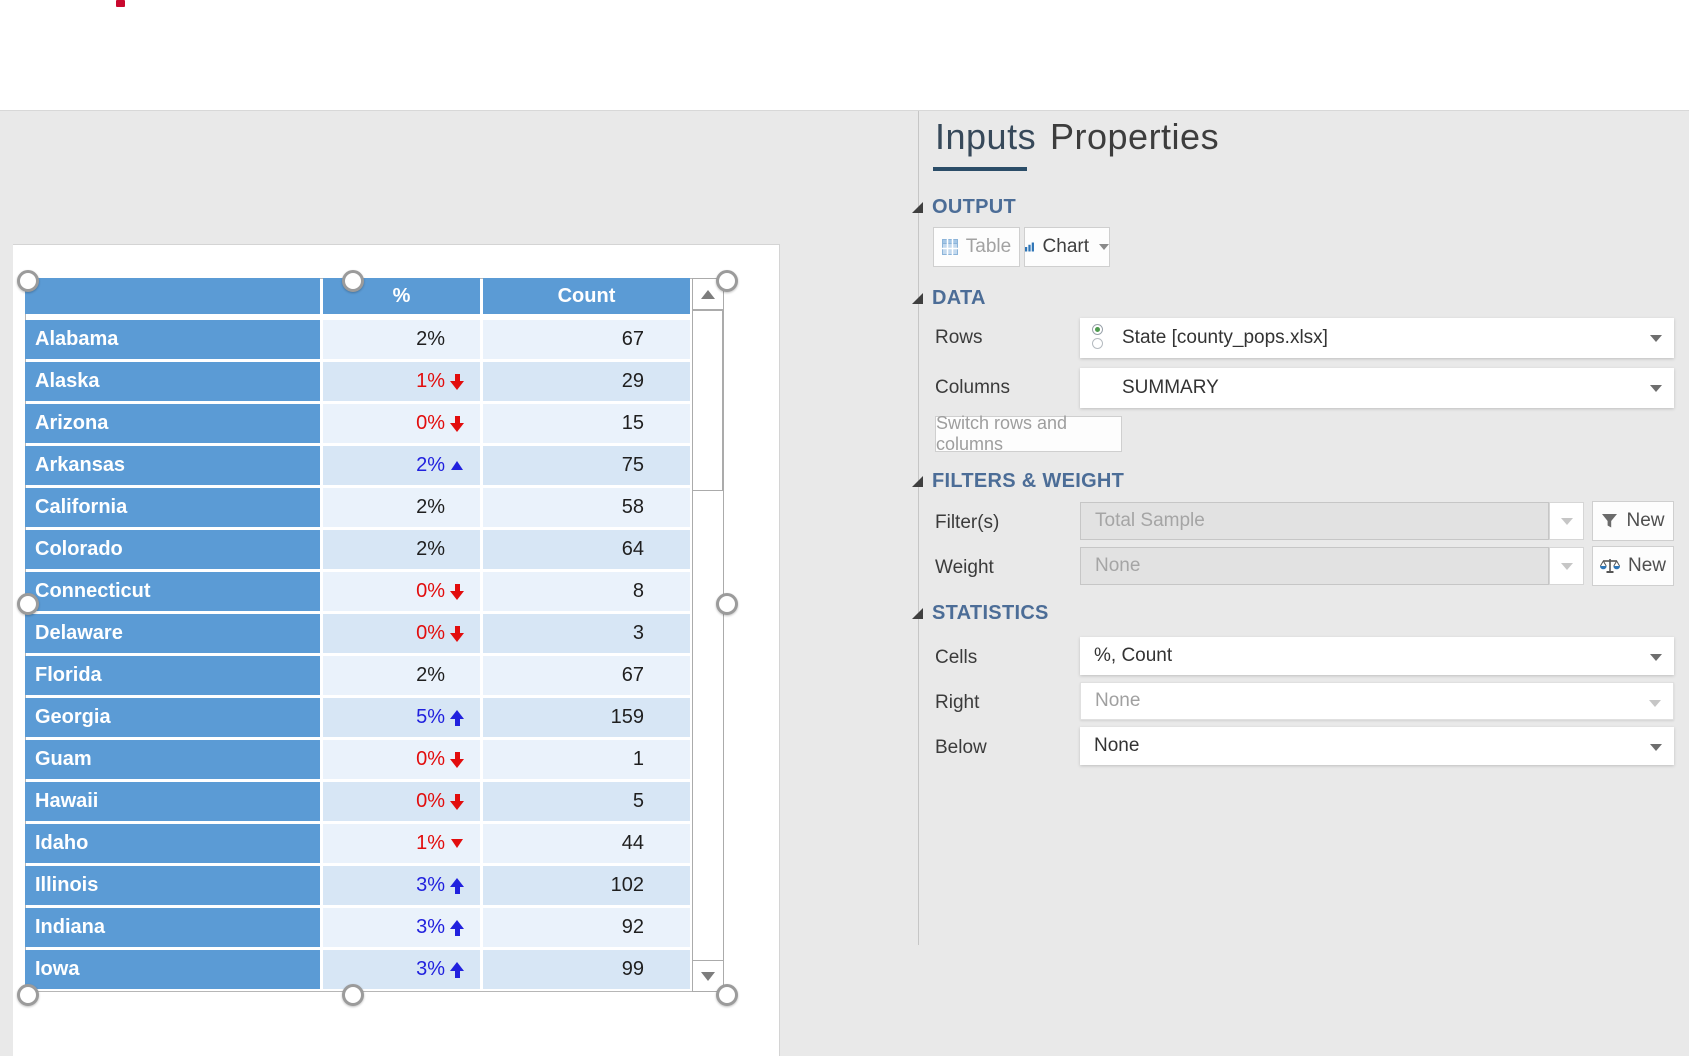 The width and height of the screenshot is (1689, 1056). I want to click on columns-dropdown: SUMMARY, so click(1377, 388).